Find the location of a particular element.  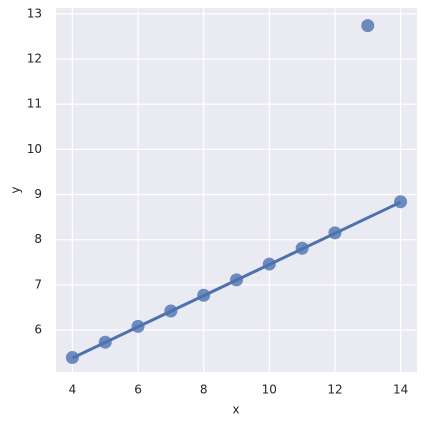

y-tick-label: 9 is located at coordinates (38, 194).